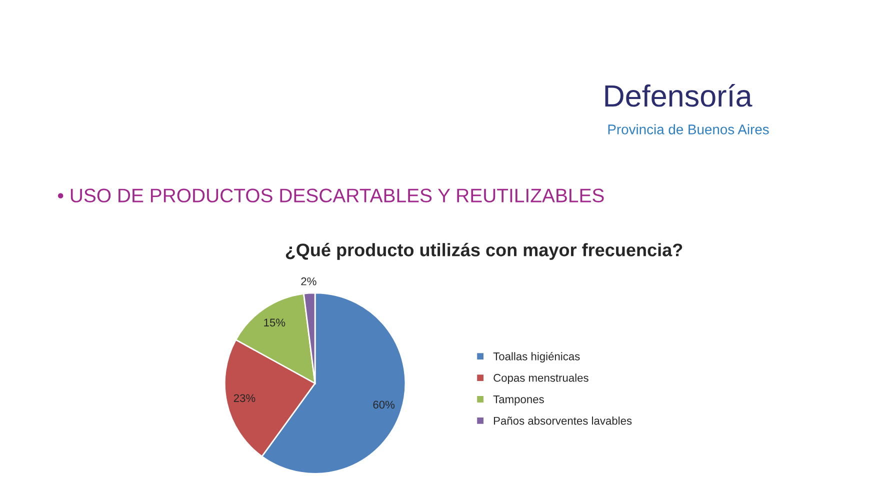 This screenshot has width=880, height=493. What do you see at coordinates (331, 195) in the screenshot?
I see `chart-subtitle: • USO DE PRODUCTOS DESCARTABLES Y REUTILIZABLES` at bounding box center [331, 195].